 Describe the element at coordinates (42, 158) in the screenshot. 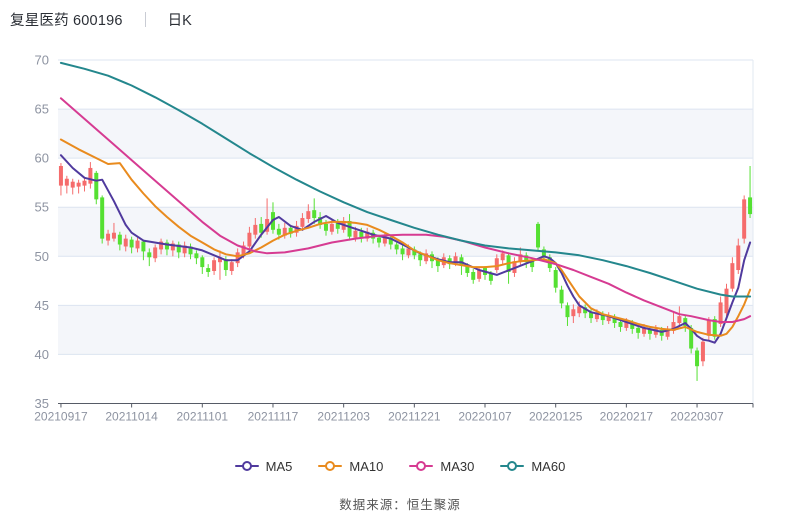

I see `y-axis-label: 60` at that location.